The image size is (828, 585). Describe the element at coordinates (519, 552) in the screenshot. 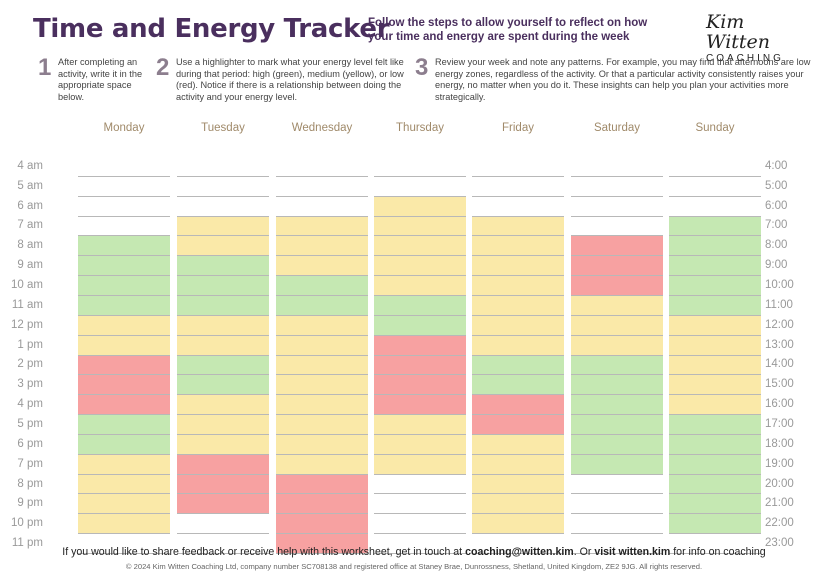

I see `footer-email-link: coaching@witten.kim` at that location.